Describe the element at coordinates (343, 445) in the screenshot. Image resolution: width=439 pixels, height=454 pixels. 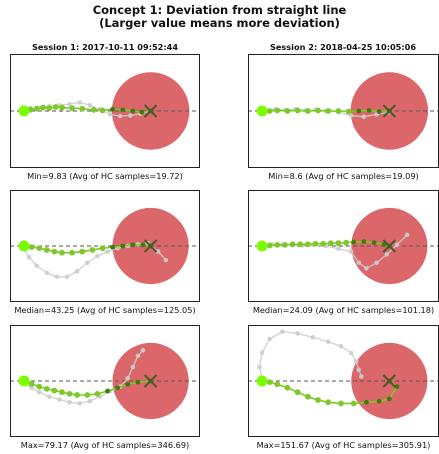
I see `caption-6: Max=151.67 (Avg of HC samples=305.91)` at that location.